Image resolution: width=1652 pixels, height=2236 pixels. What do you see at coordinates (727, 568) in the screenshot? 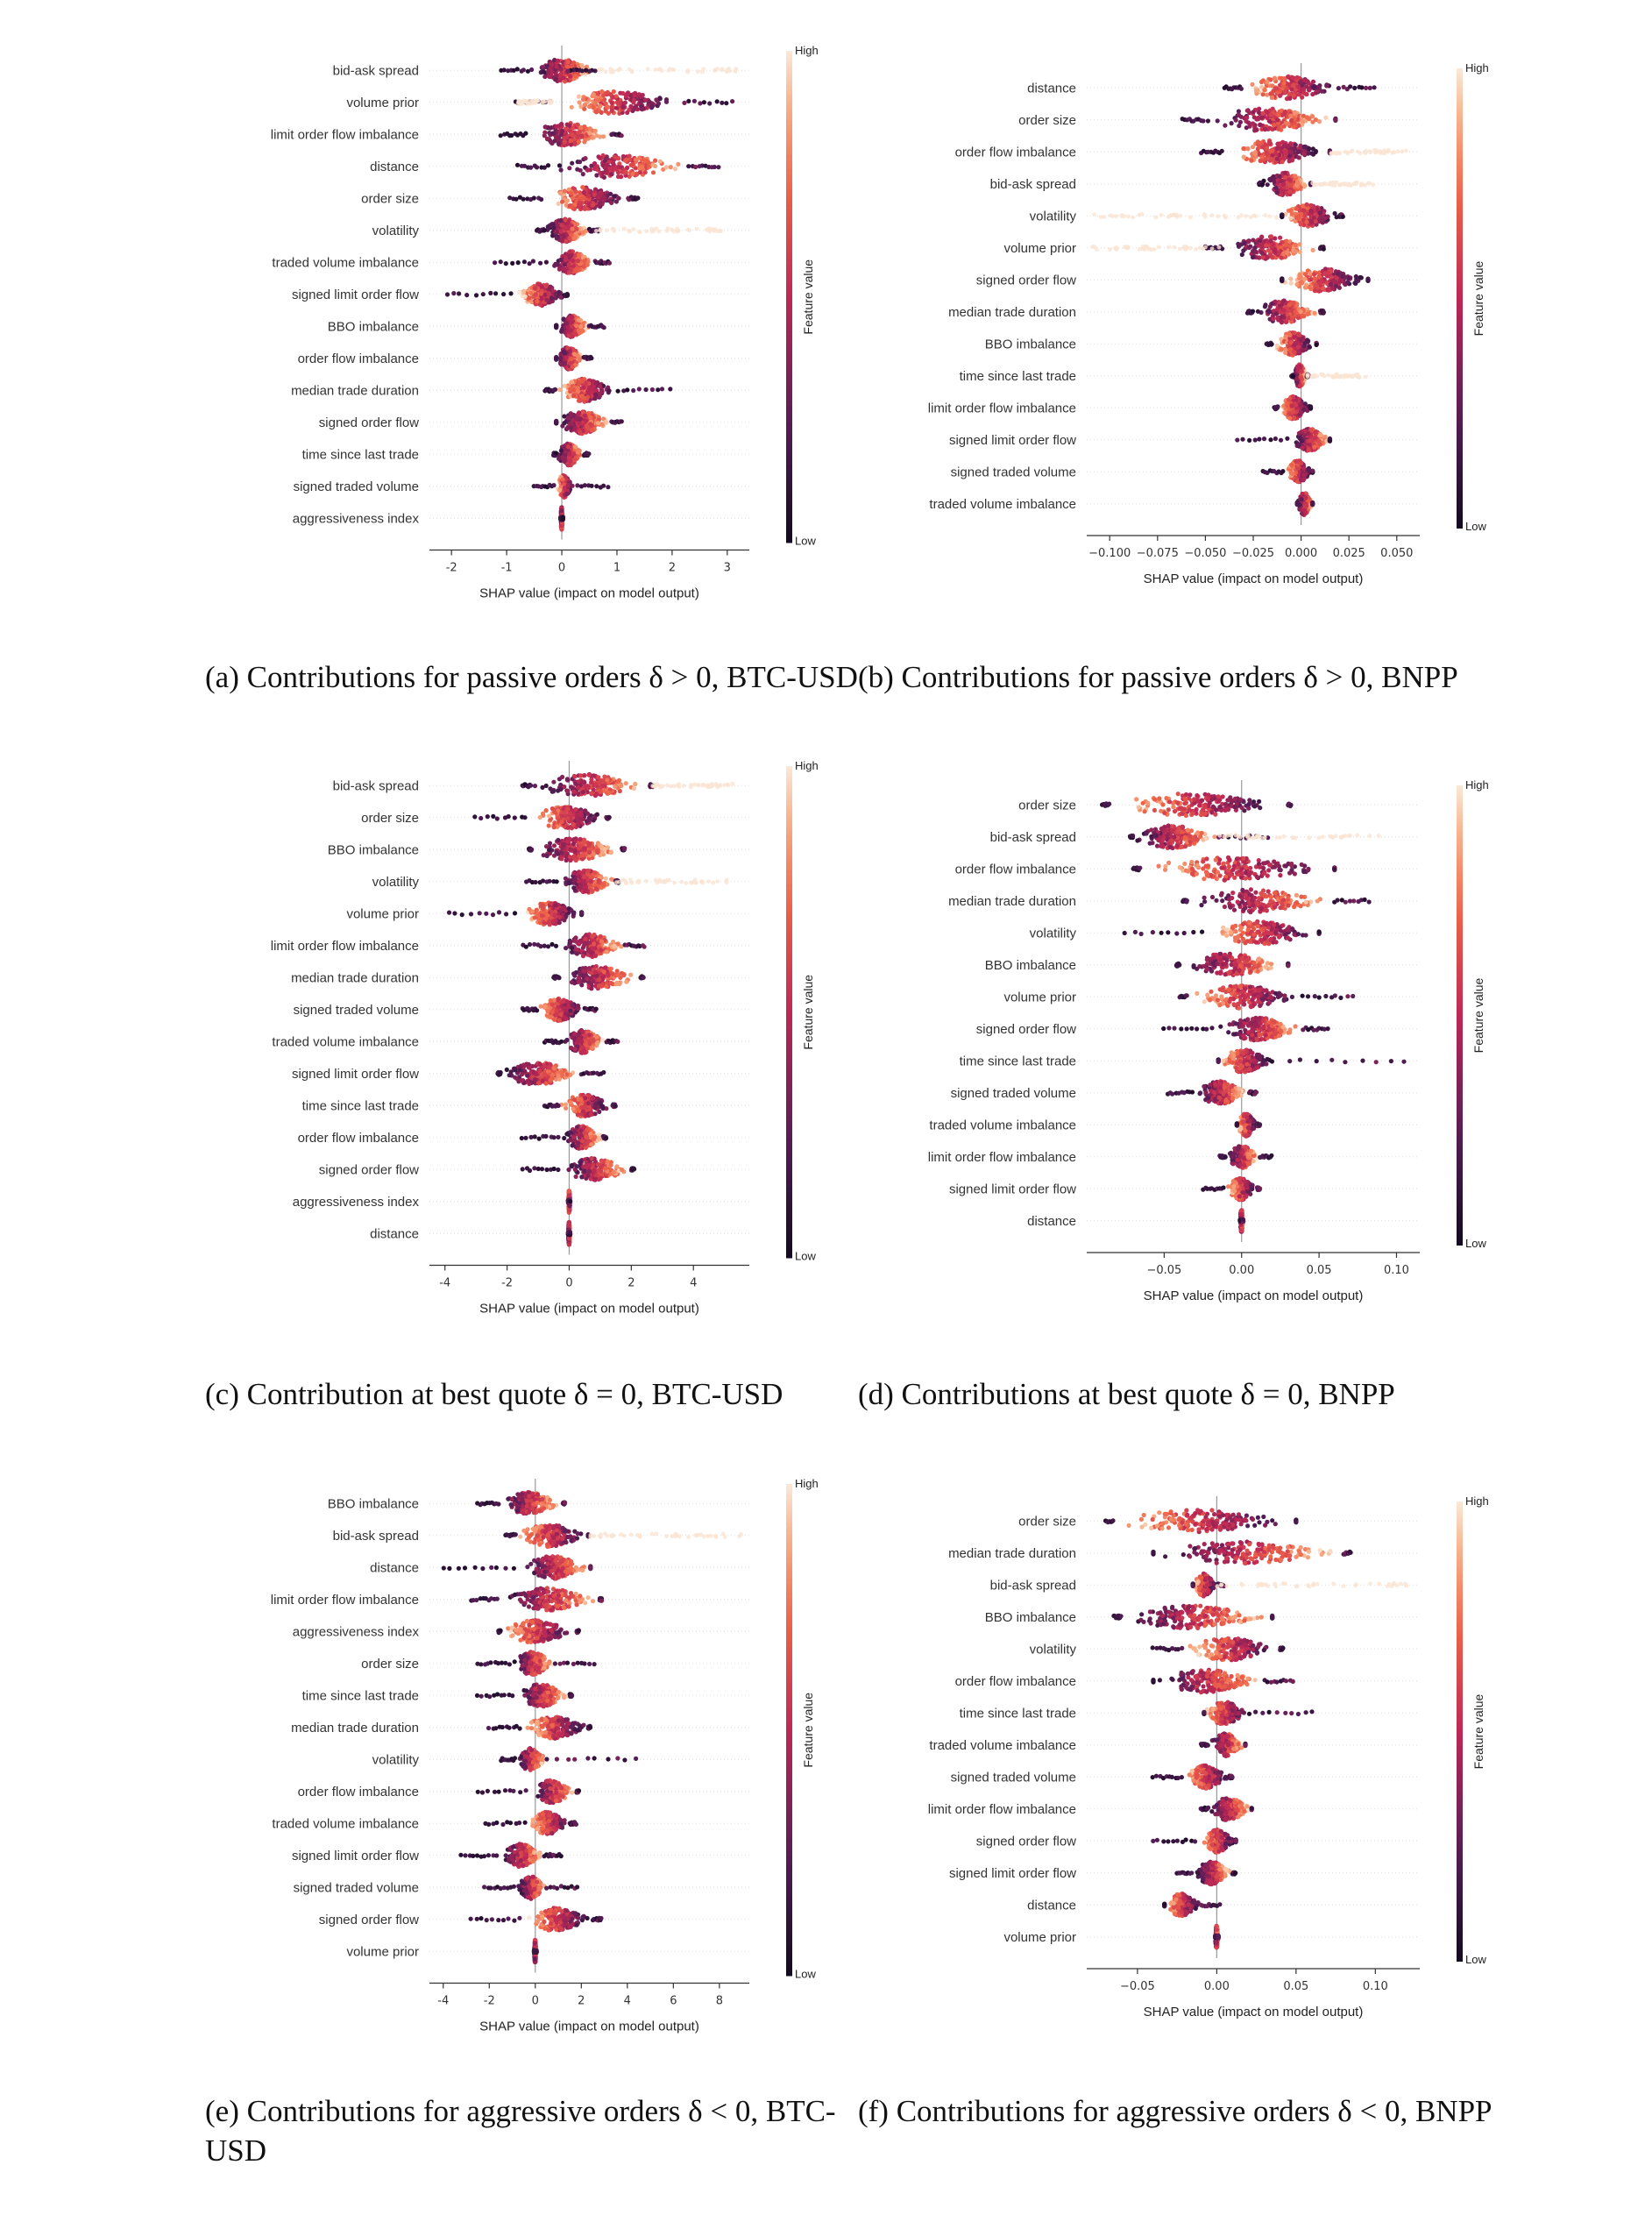
I see `x-tick-label: 3` at bounding box center [727, 568].